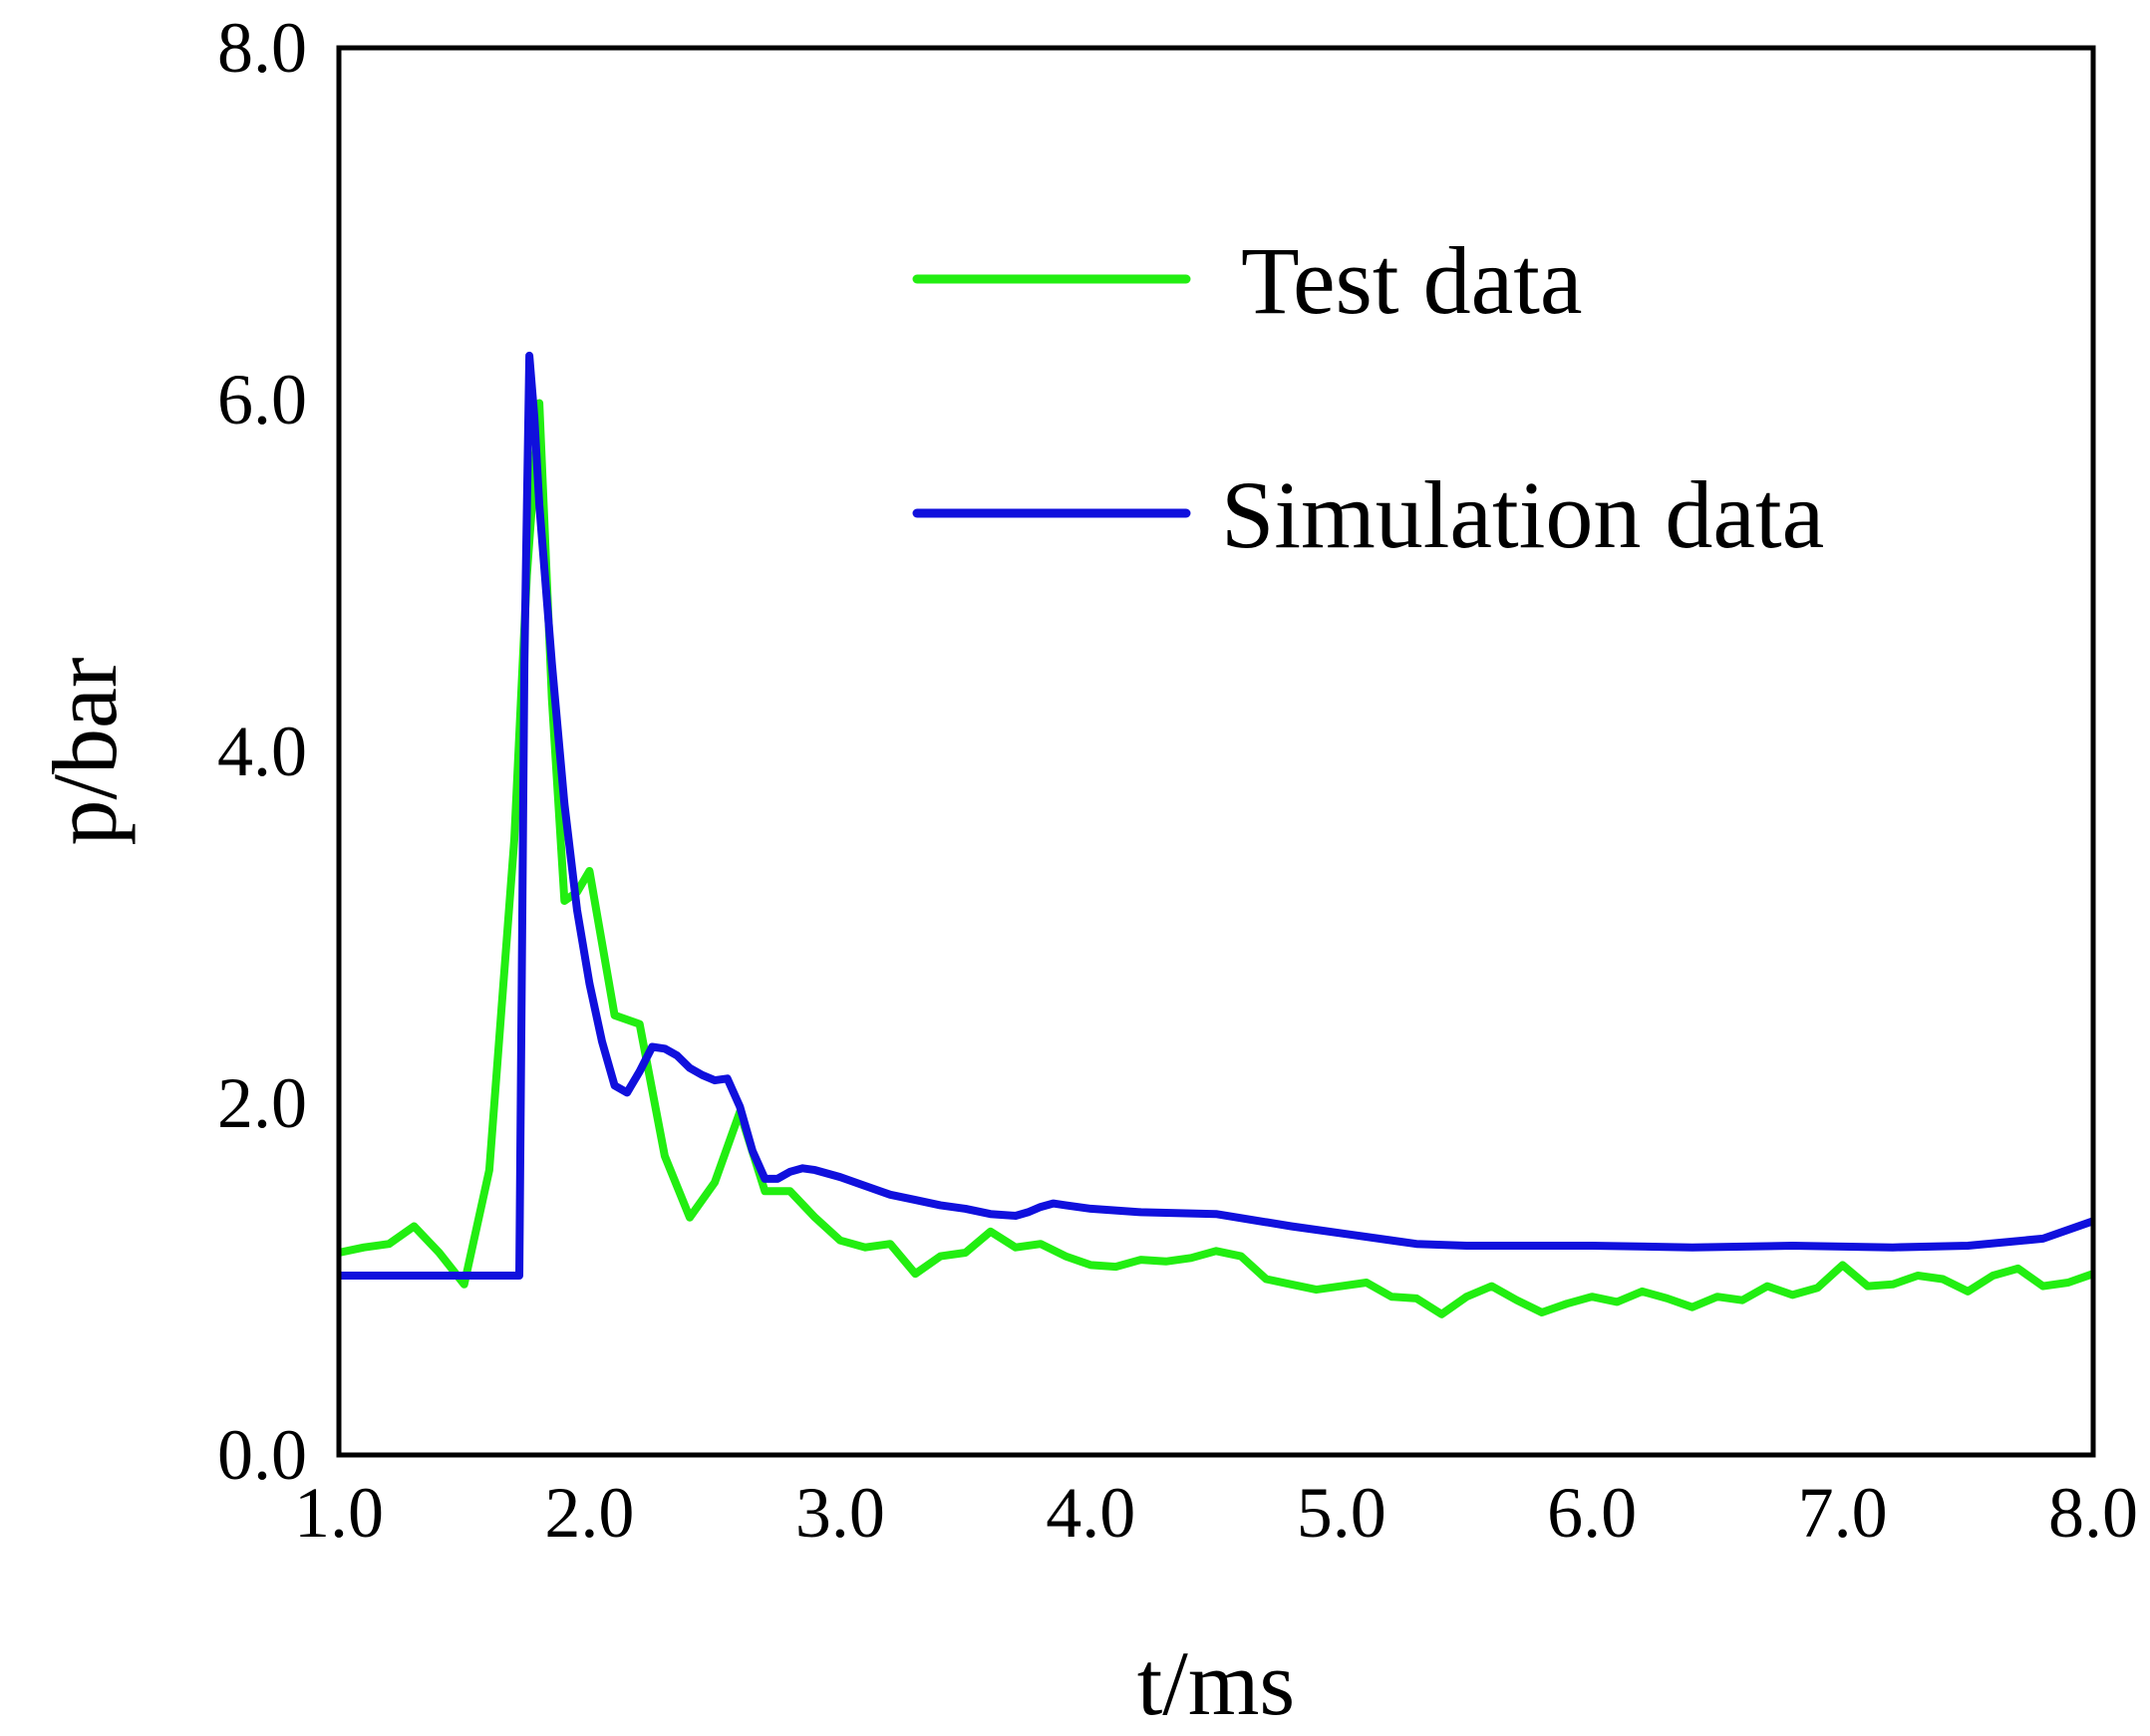 This screenshot has width=2150, height=1736. Describe the element at coordinates (1216, 1683) in the screenshot. I see `x-axis-title: t/ms` at that location.